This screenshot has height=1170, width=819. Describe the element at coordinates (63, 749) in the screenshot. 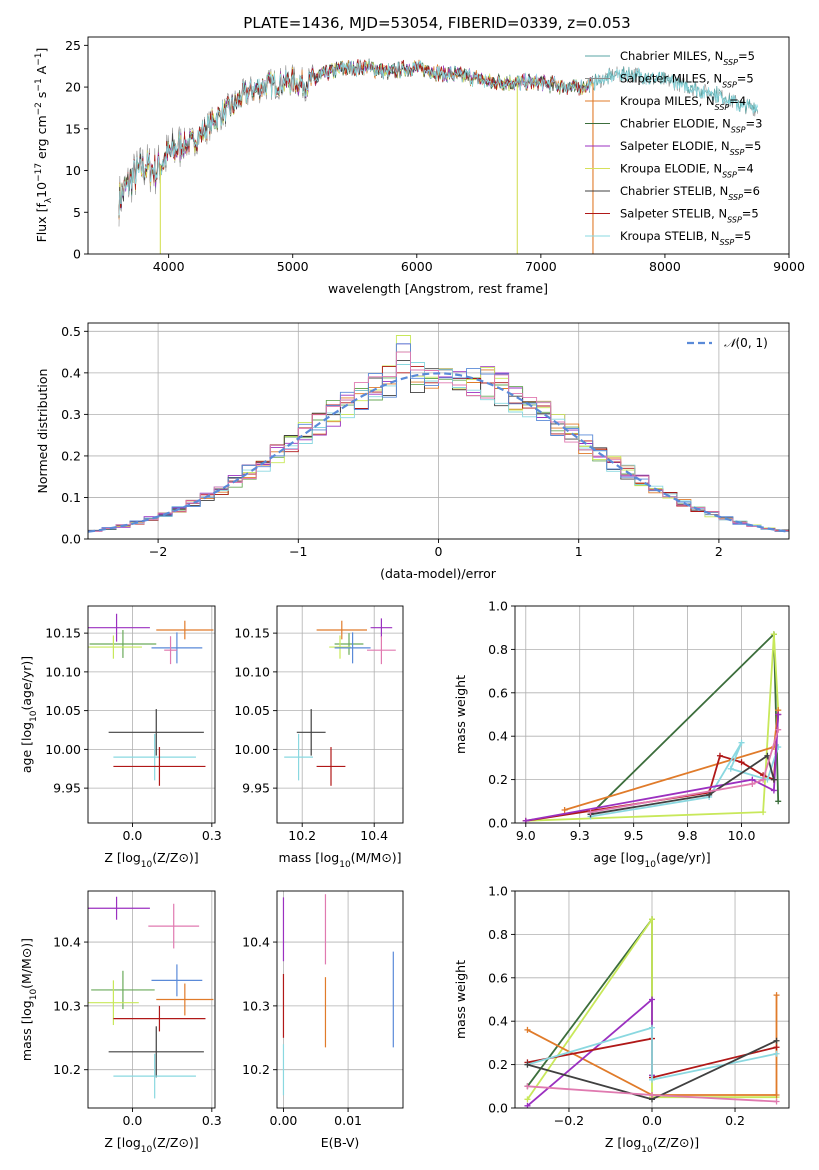

I see `y-tick-label: 10.00` at that location.